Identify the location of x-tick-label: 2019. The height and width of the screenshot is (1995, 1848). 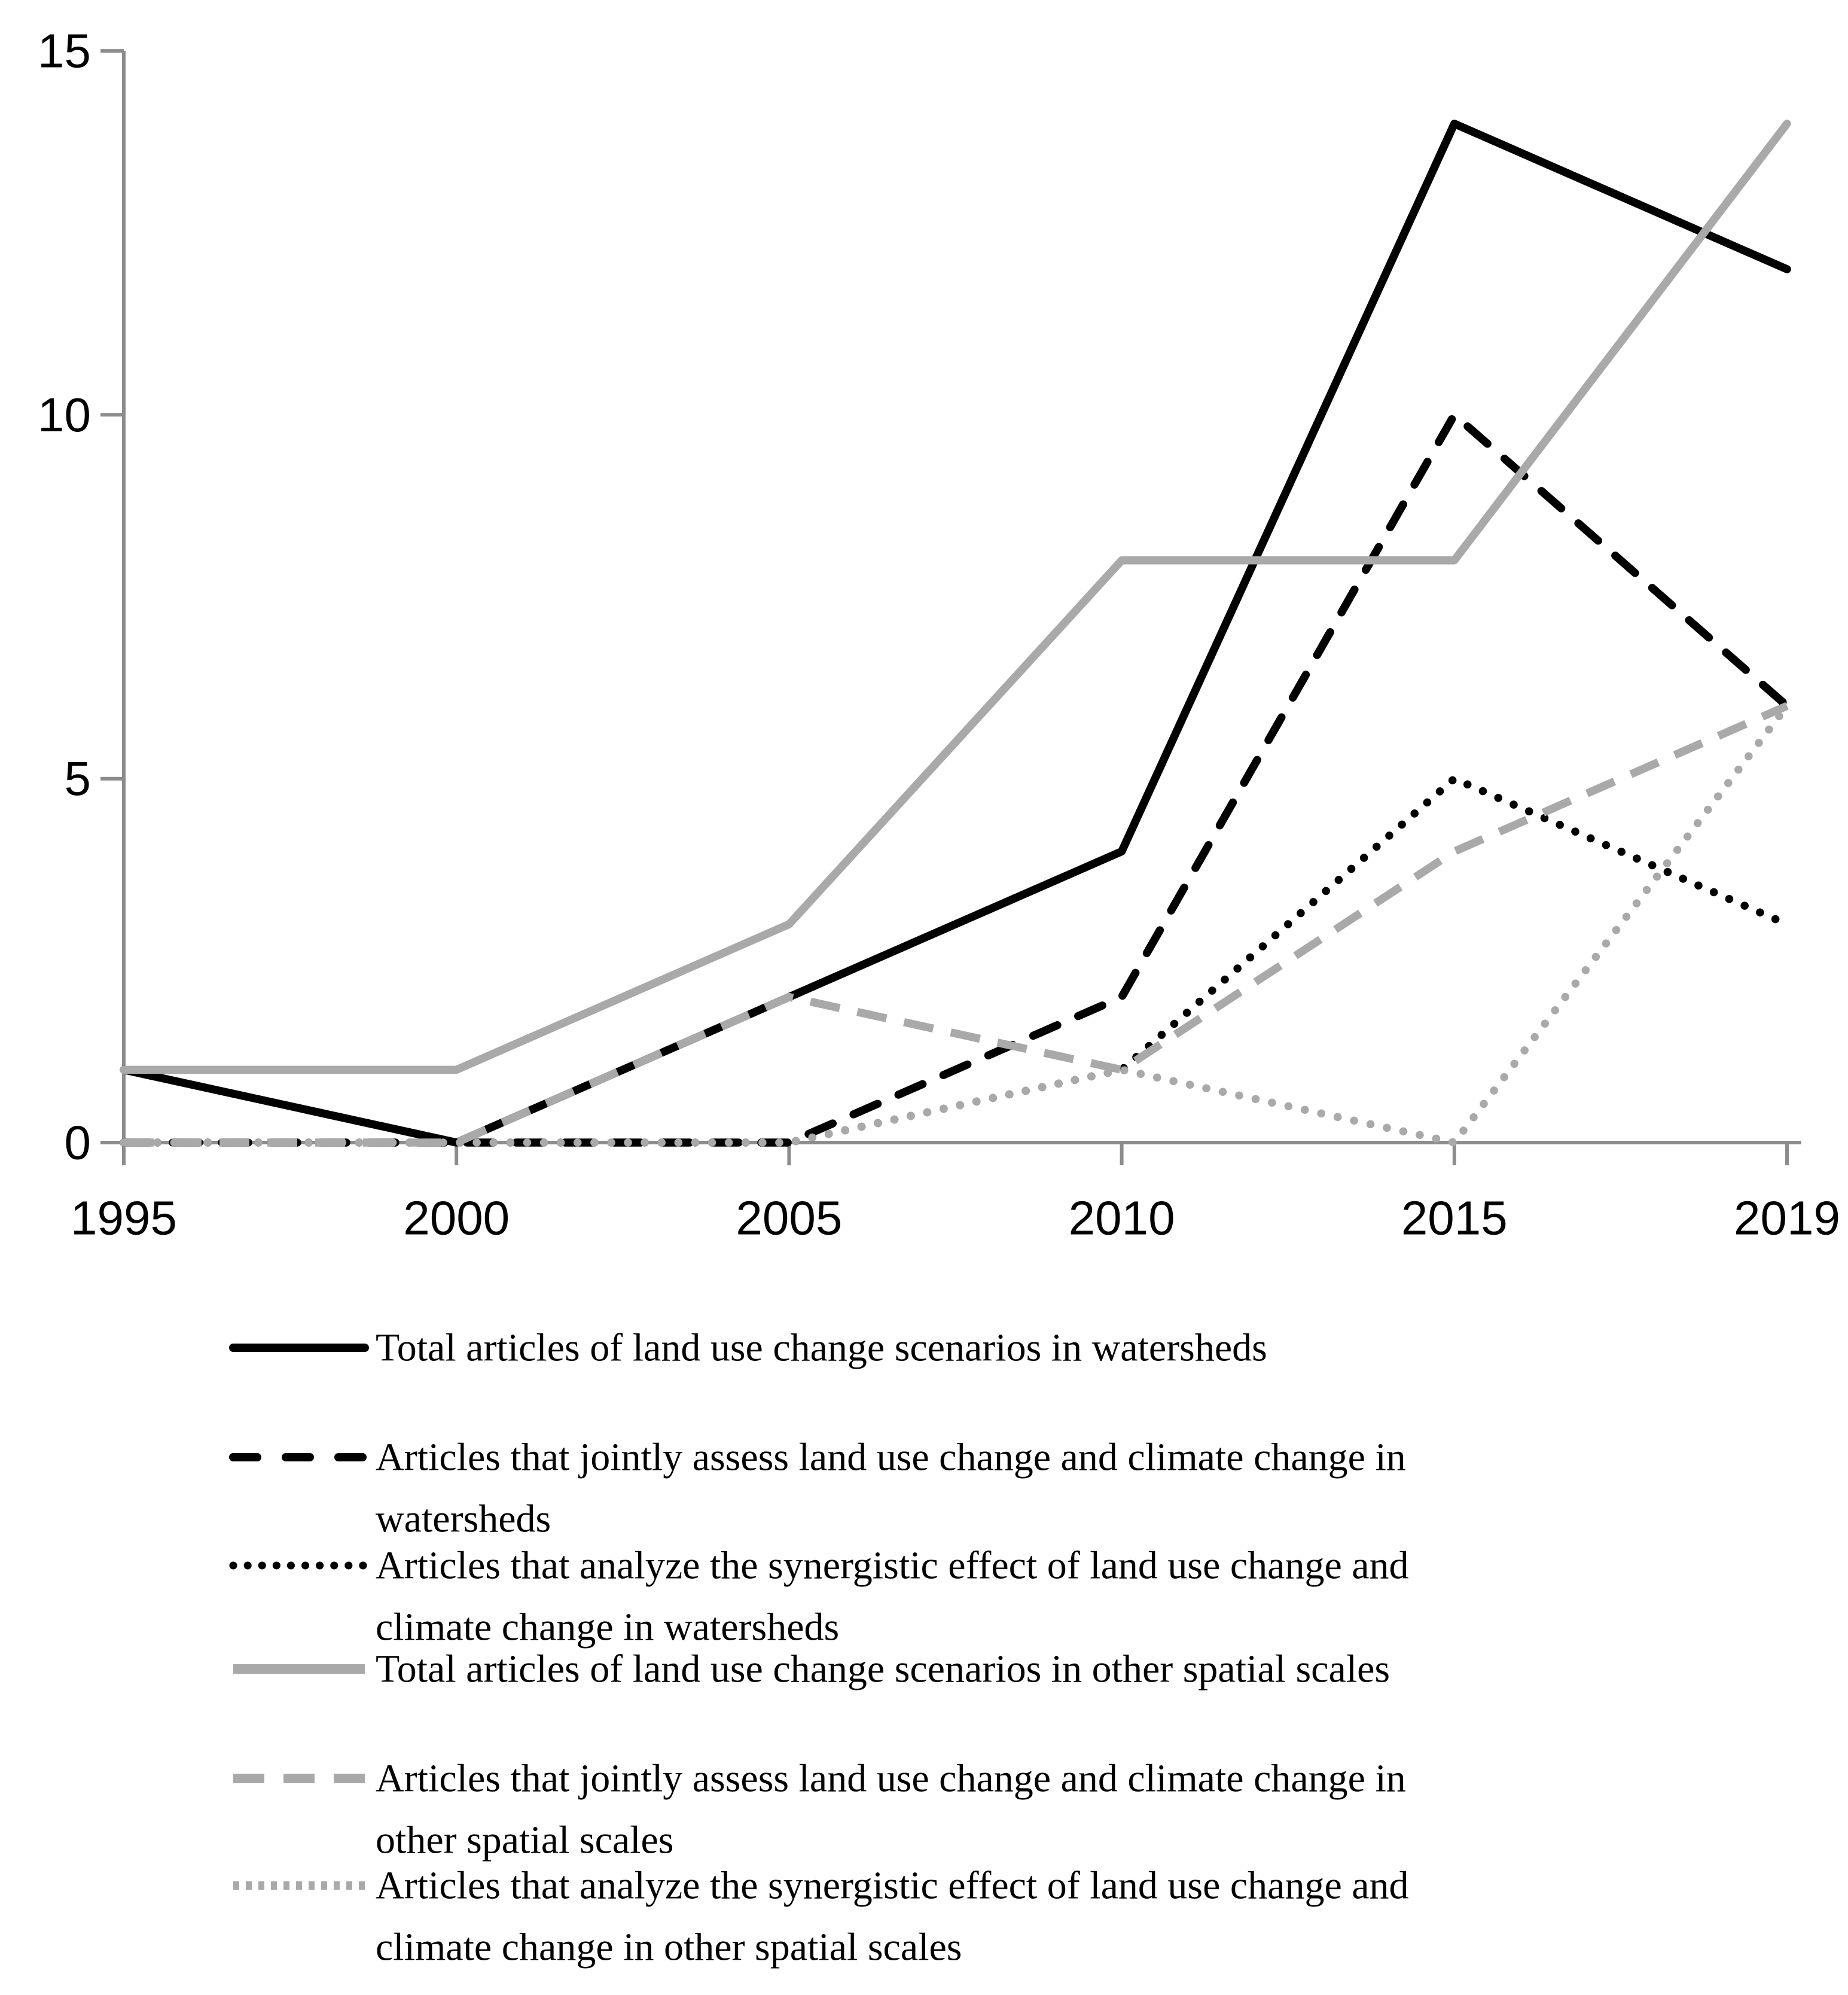
(1787, 1218).